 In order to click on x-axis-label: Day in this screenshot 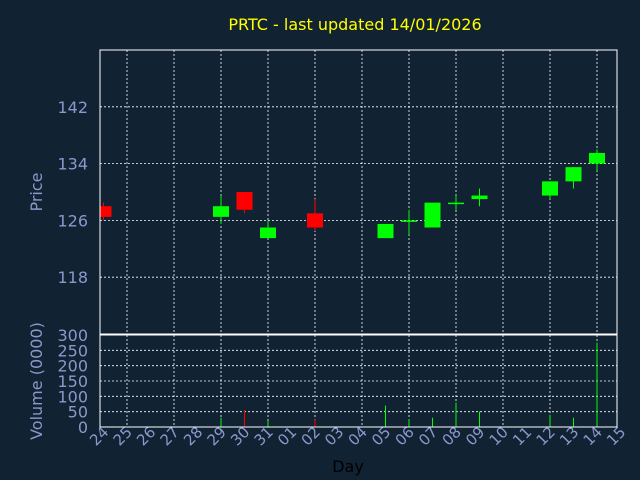, I will do `click(348, 466)`.